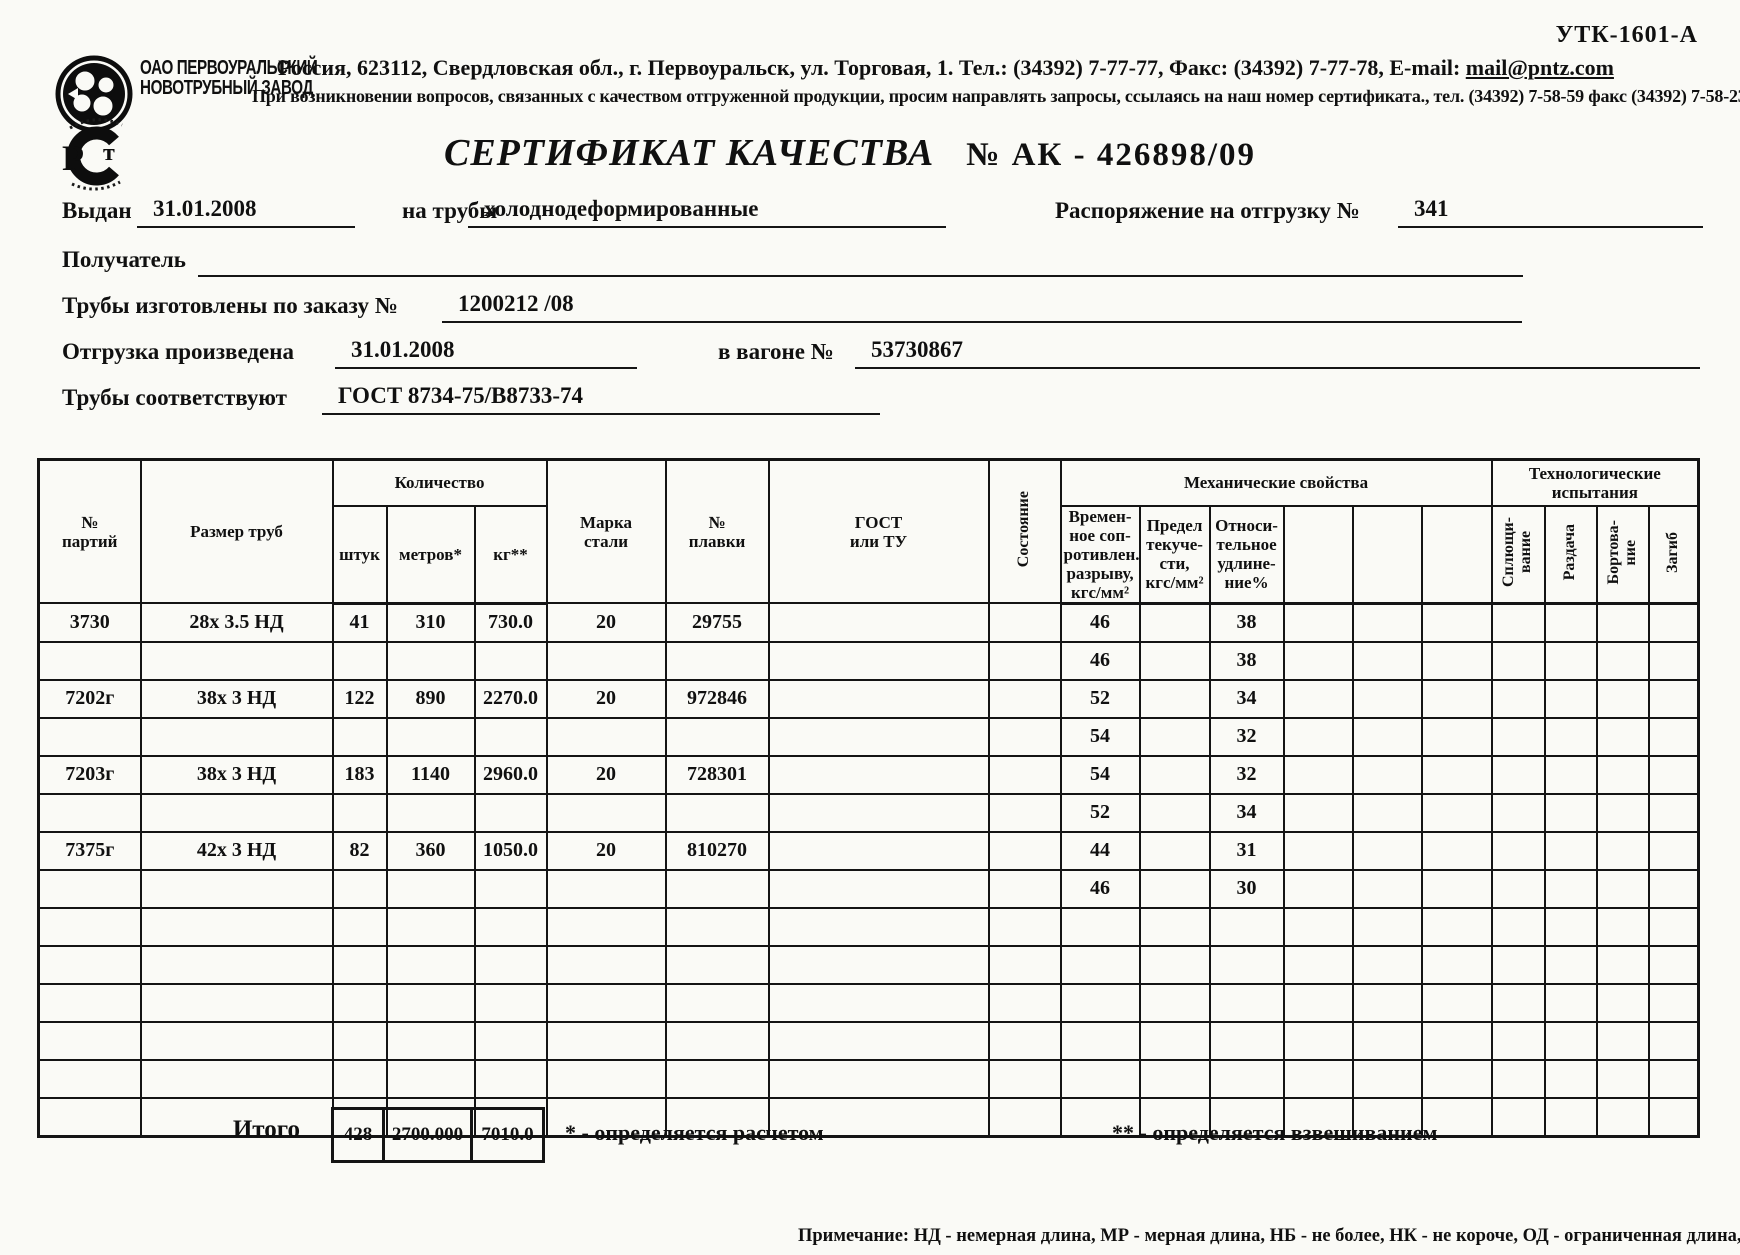 The height and width of the screenshot is (1255, 1740). What do you see at coordinates (430, 622) in the screenshot?
I see `table-cell: 310` at bounding box center [430, 622].